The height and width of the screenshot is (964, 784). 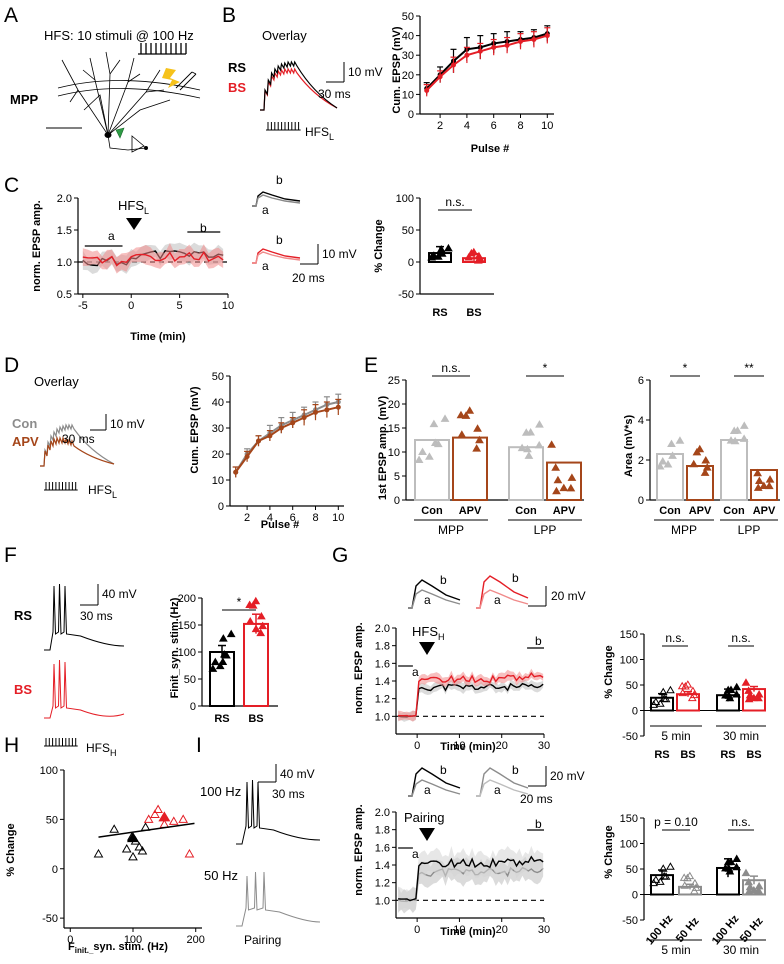 What do you see at coordinates (379, 245) in the screenshot?
I see `y-axis-label: % Change` at bounding box center [379, 245].